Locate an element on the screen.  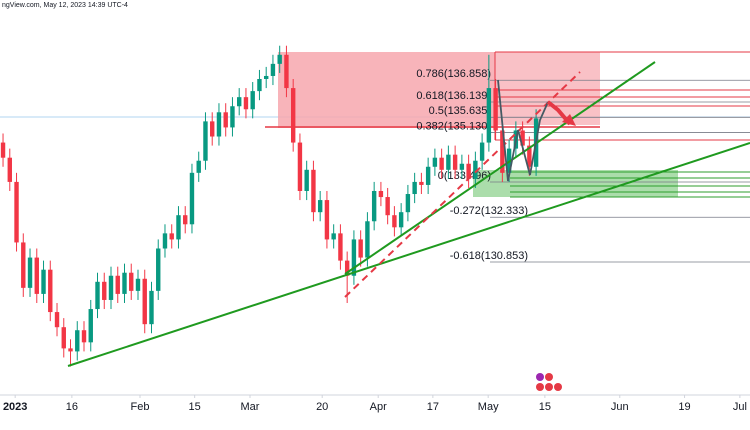
green-lines is located at coordinates (630, 184).